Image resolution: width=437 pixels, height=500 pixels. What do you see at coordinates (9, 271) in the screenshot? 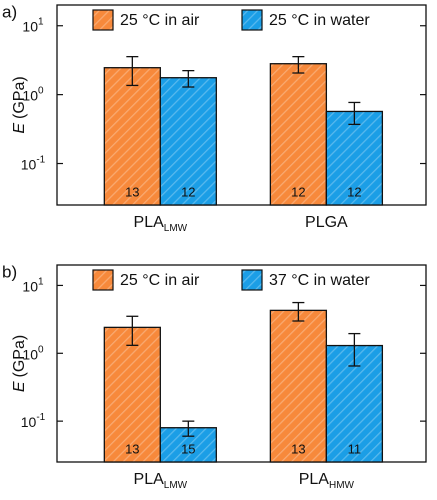
I see `panel-label: b)` at bounding box center [9, 271].